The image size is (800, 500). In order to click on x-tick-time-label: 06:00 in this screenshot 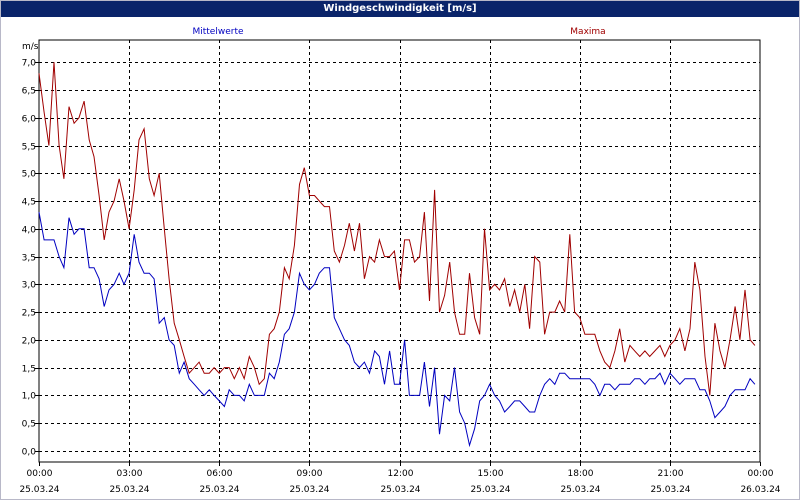, I will do `click(220, 474)`.